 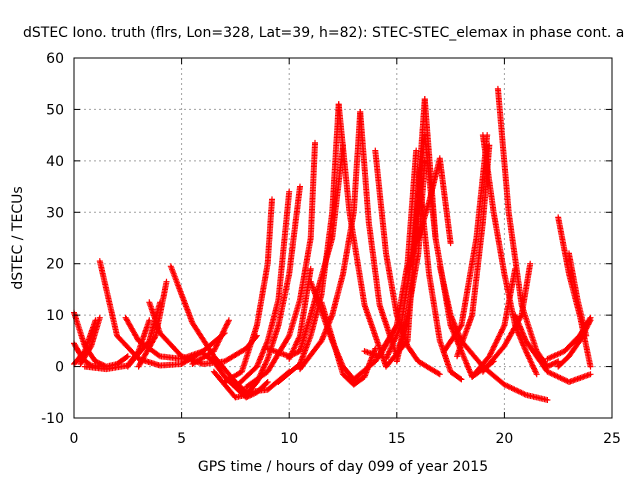 What do you see at coordinates (55, 265) in the screenshot?
I see `y-tick-label: 20` at bounding box center [55, 265].